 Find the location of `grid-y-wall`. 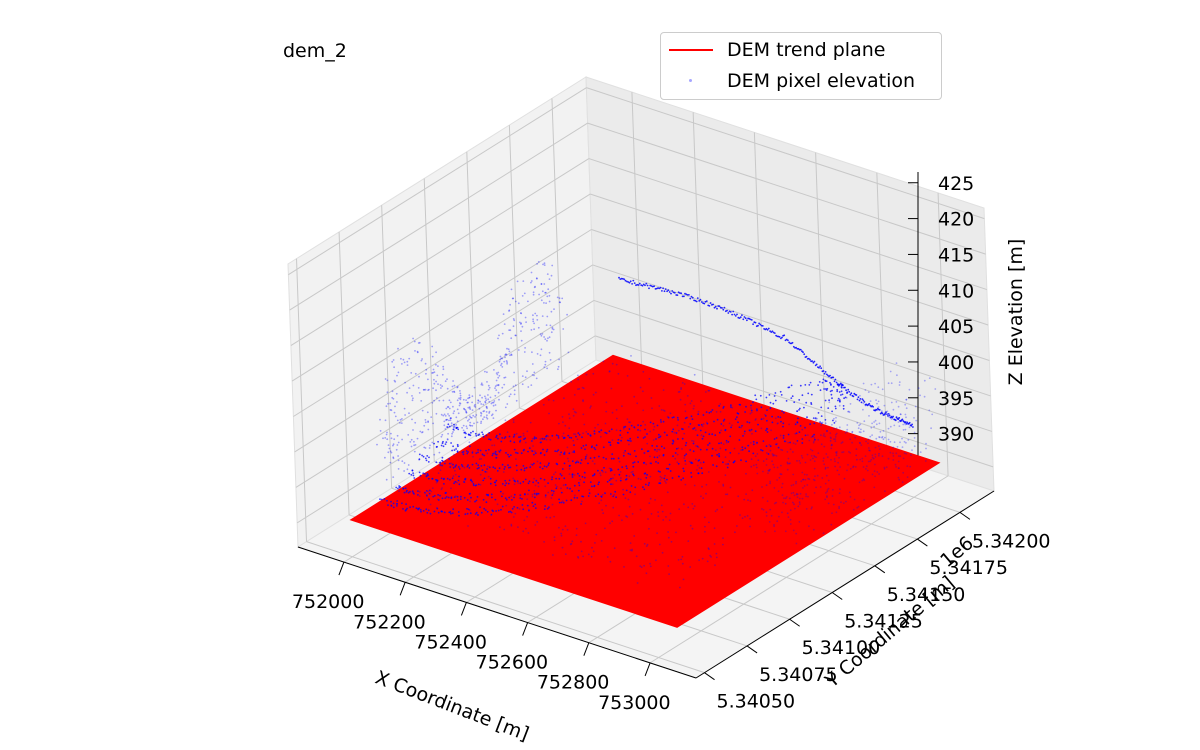

grid-y-wall is located at coordinates (514, 267).